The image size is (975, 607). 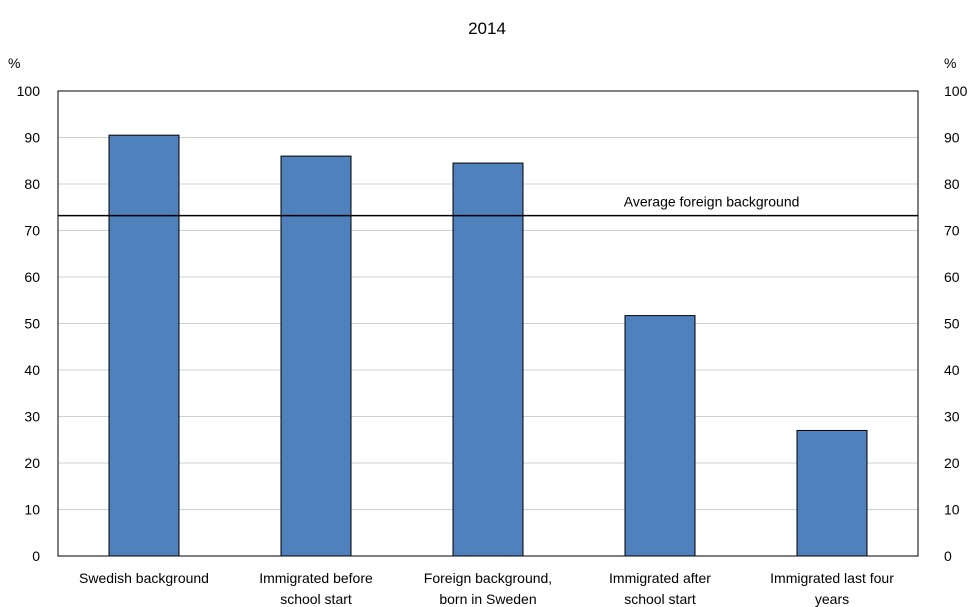 What do you see at coordinates (950, 63) in the screenshot?
I see `right-axis-unit: %` at bounding box center [950, 63].